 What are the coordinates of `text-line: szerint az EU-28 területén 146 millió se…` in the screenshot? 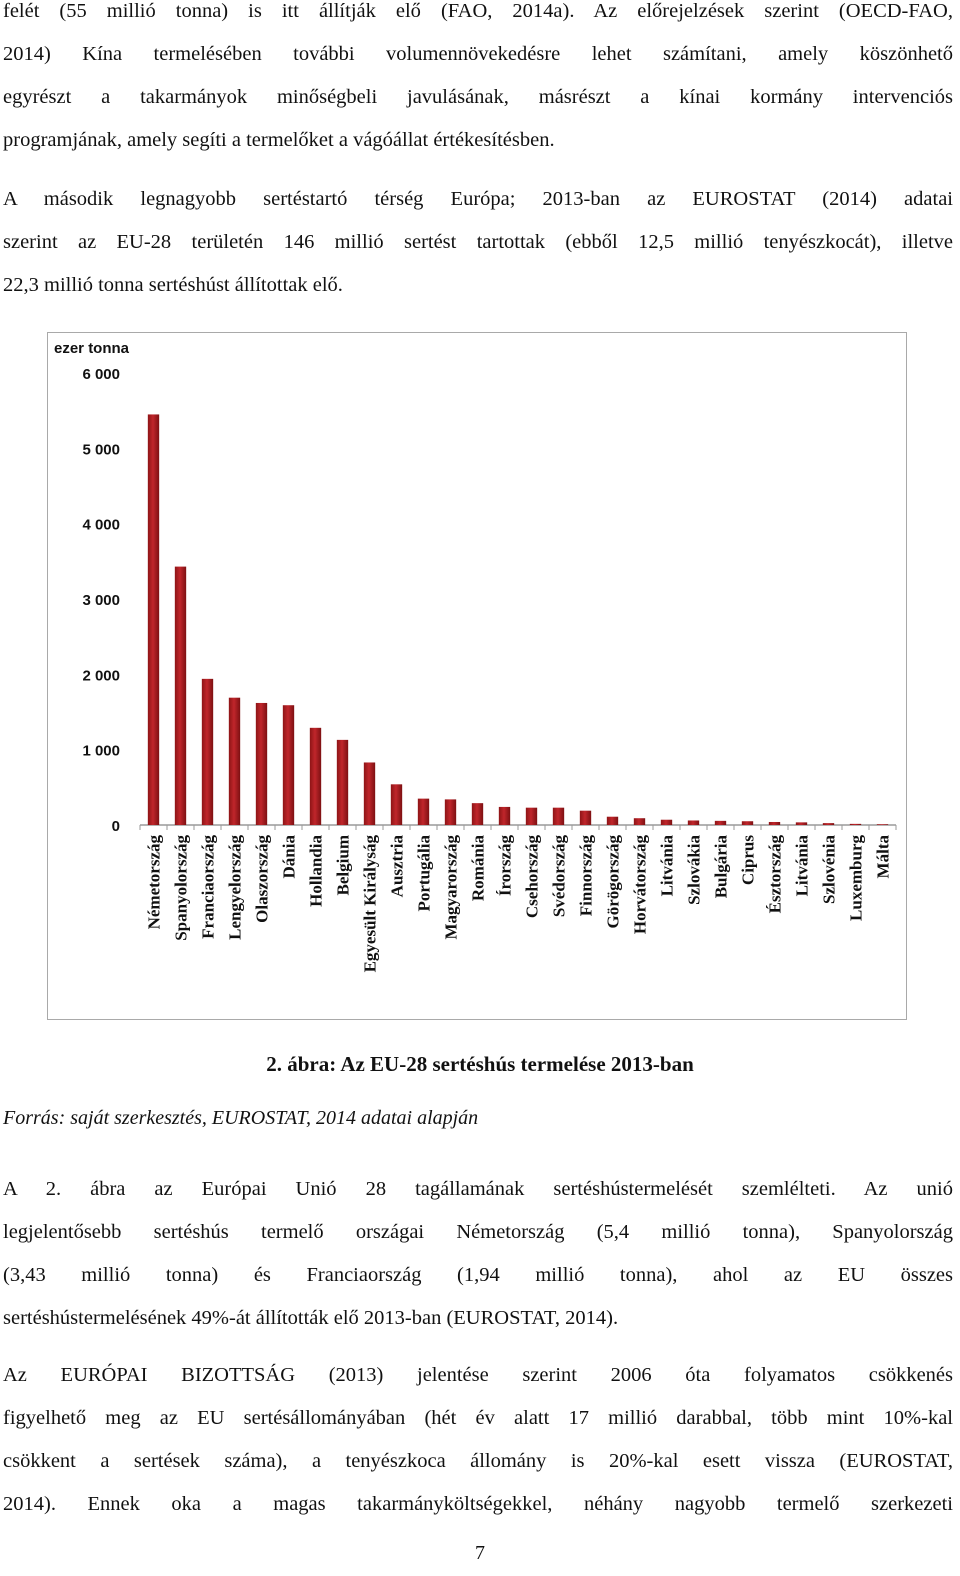 It's located at (478, 242).